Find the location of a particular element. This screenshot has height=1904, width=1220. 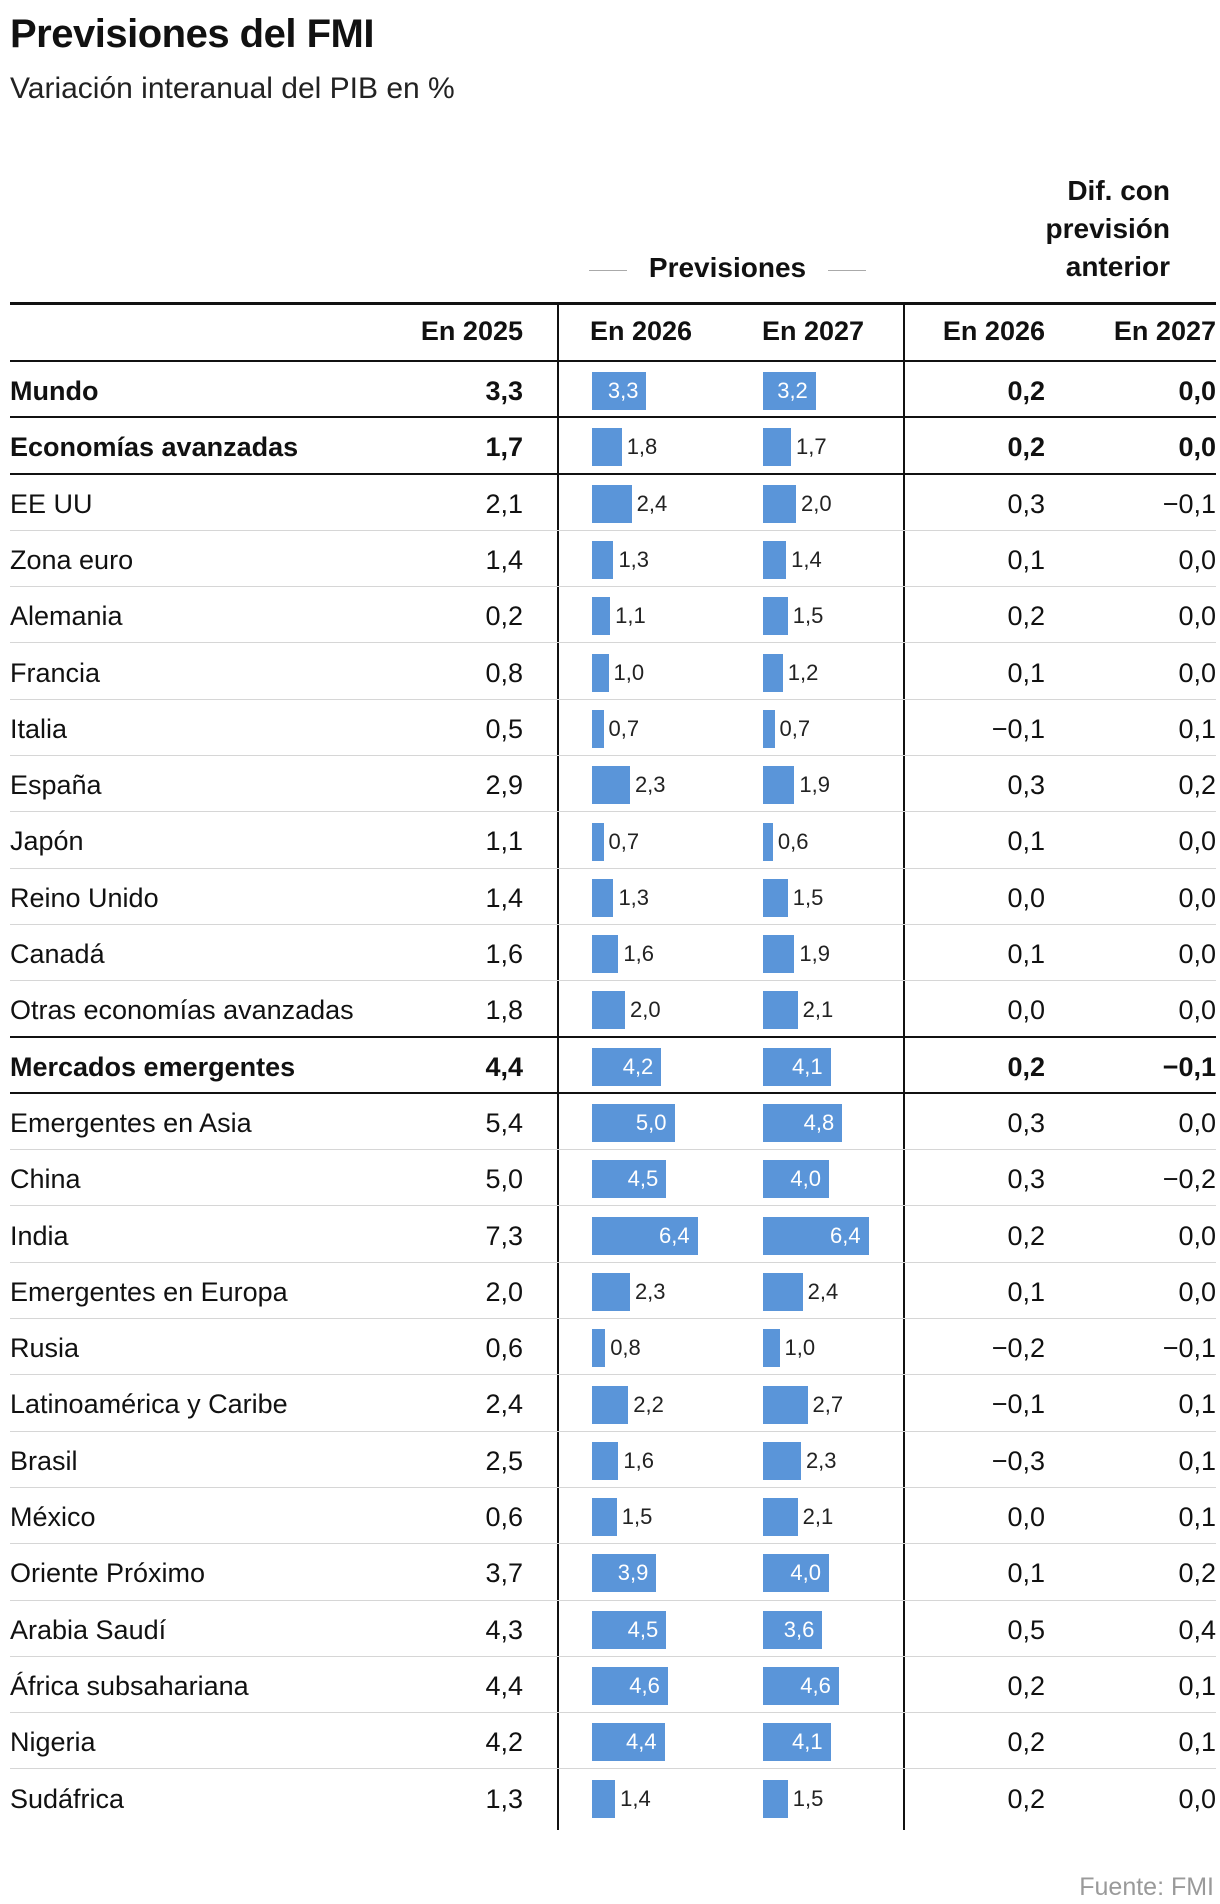

row-name: Sudáfrica is located at coordinates (67, 1798).